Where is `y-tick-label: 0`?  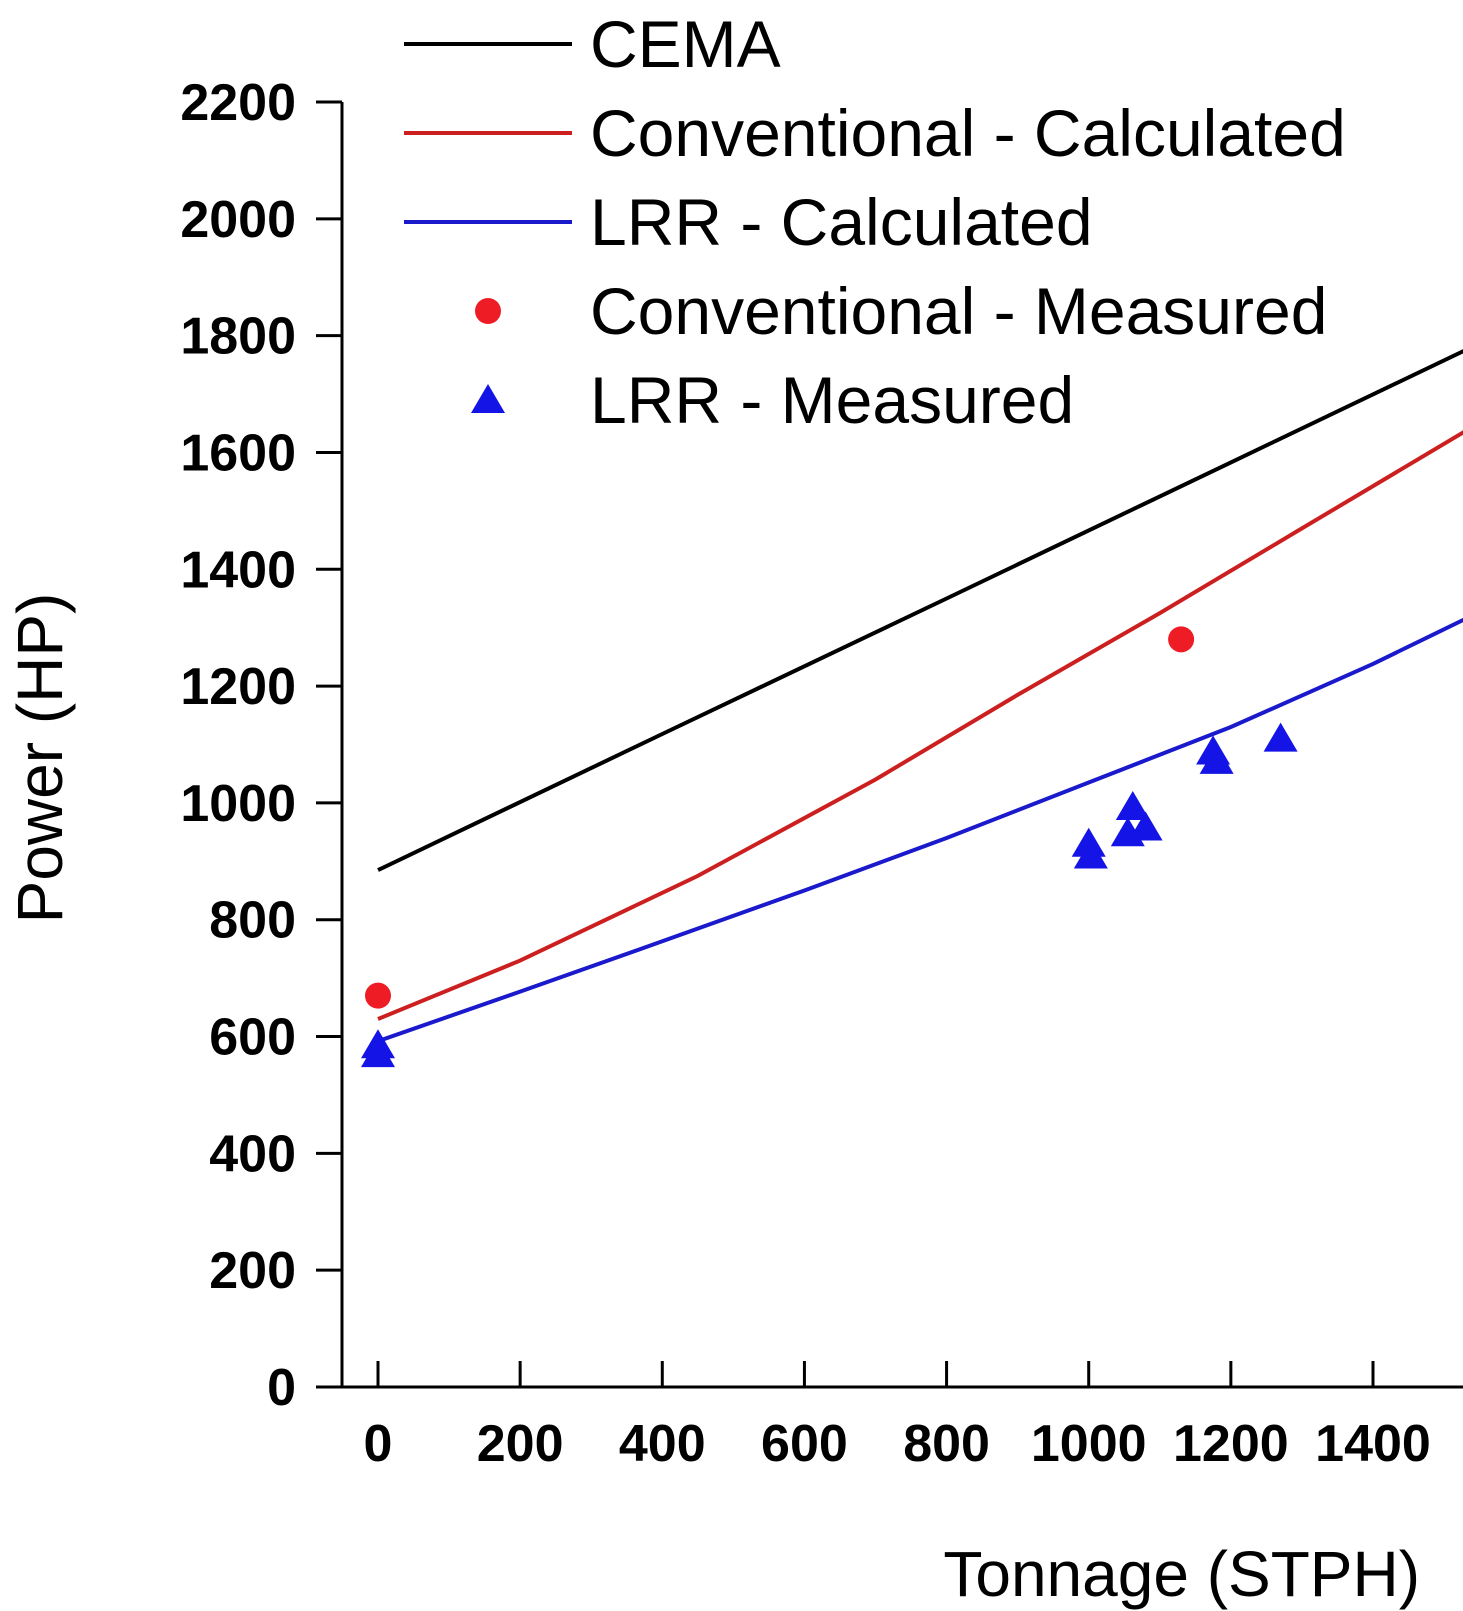 y-tick-label: 0 is located at coordinates (281, 1388).